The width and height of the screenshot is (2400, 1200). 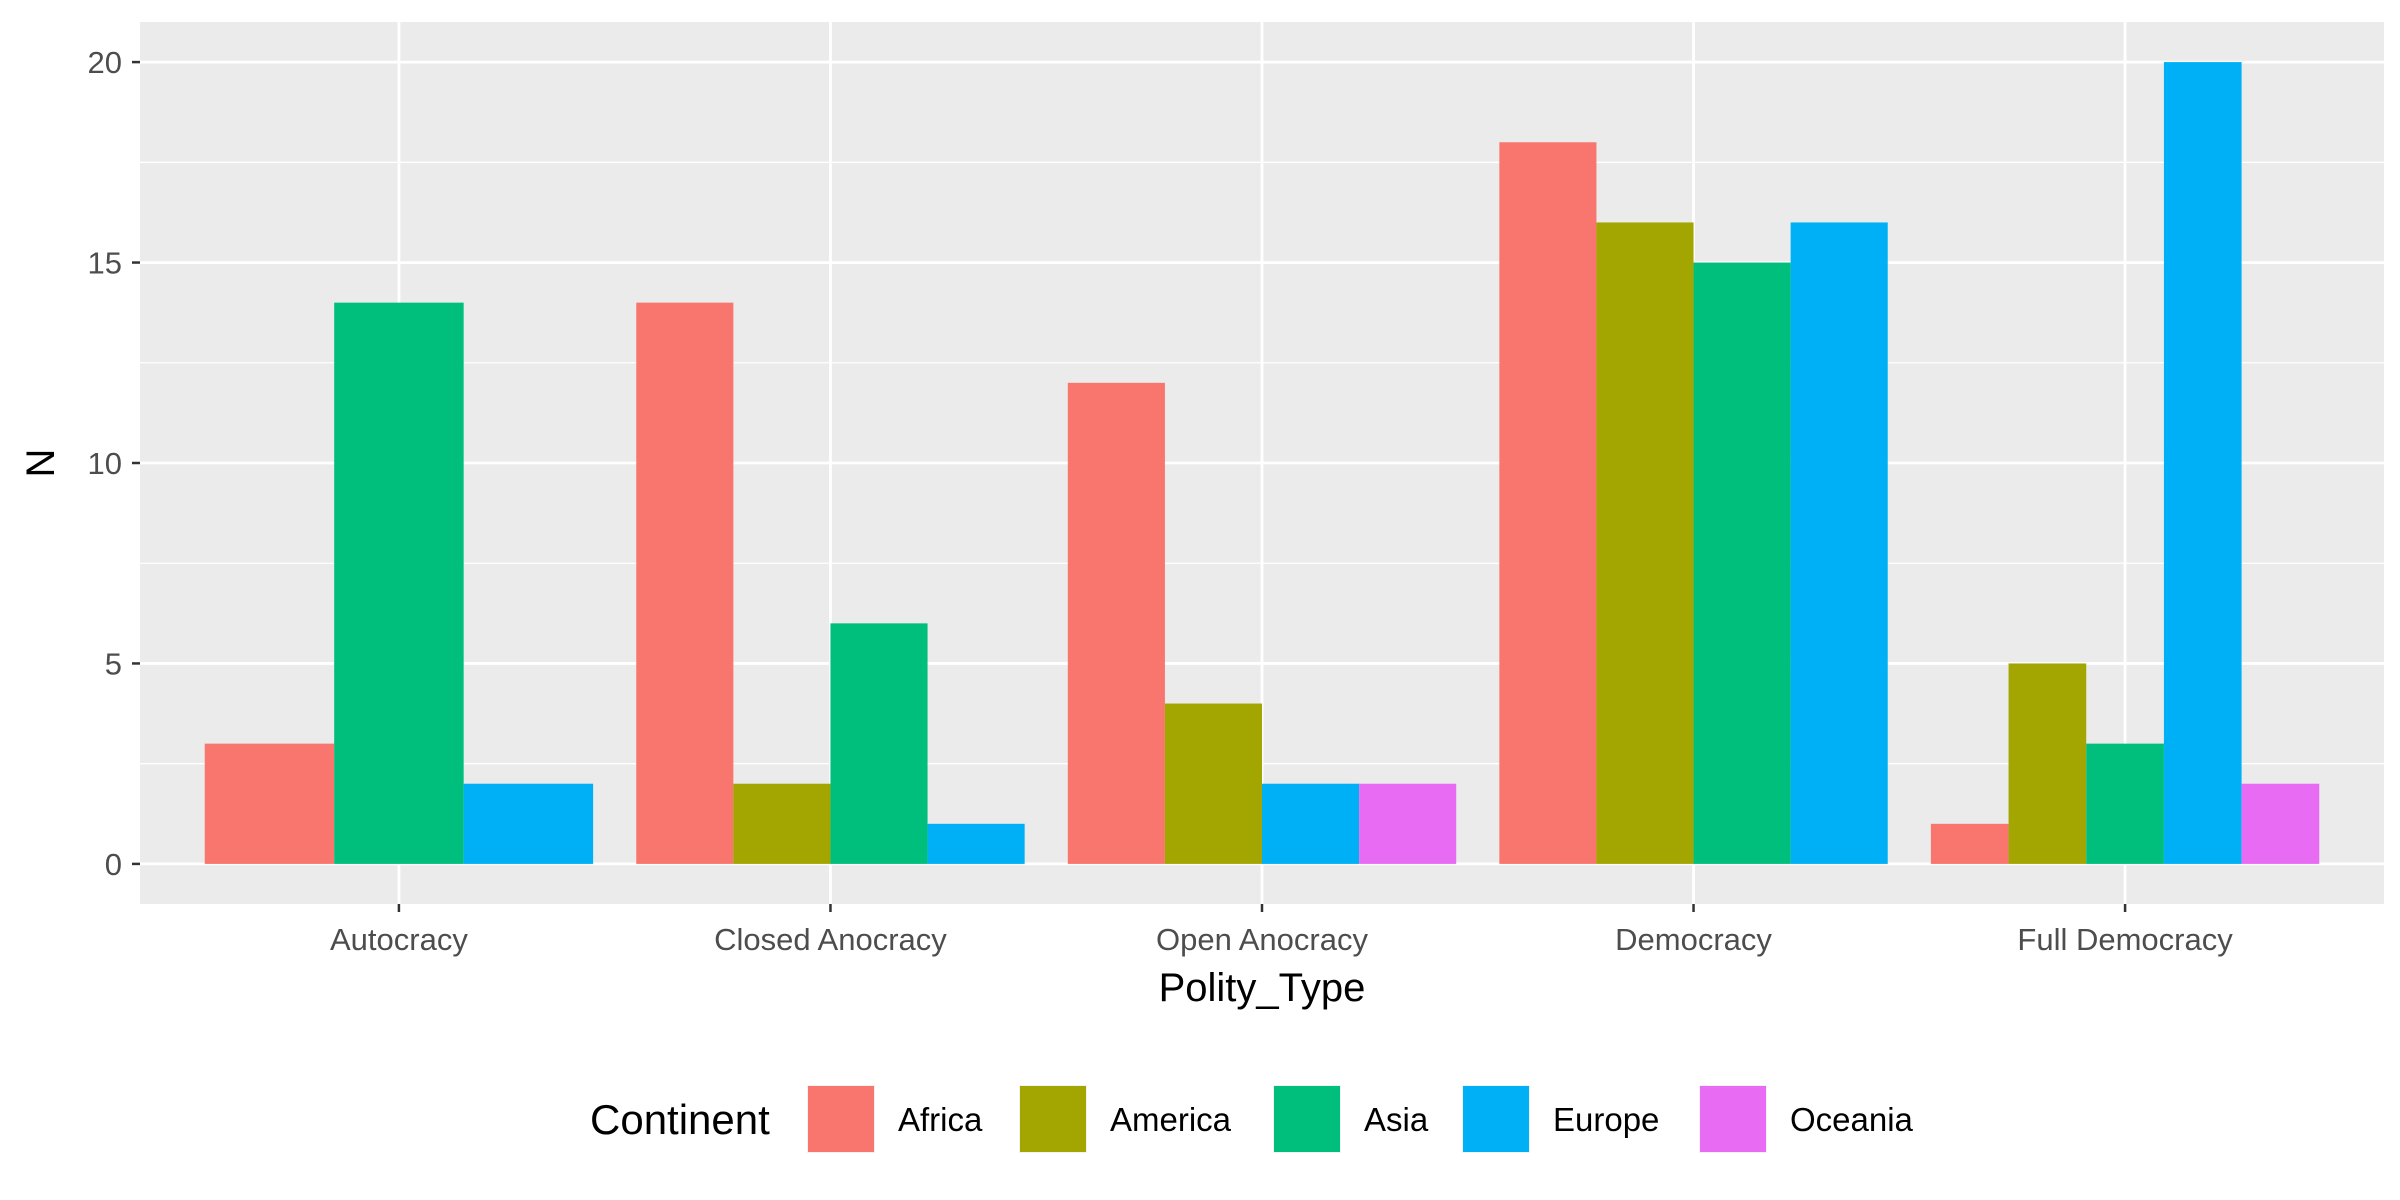 I want to click on bar-democracy-africa, so click(x=1548, y=503).